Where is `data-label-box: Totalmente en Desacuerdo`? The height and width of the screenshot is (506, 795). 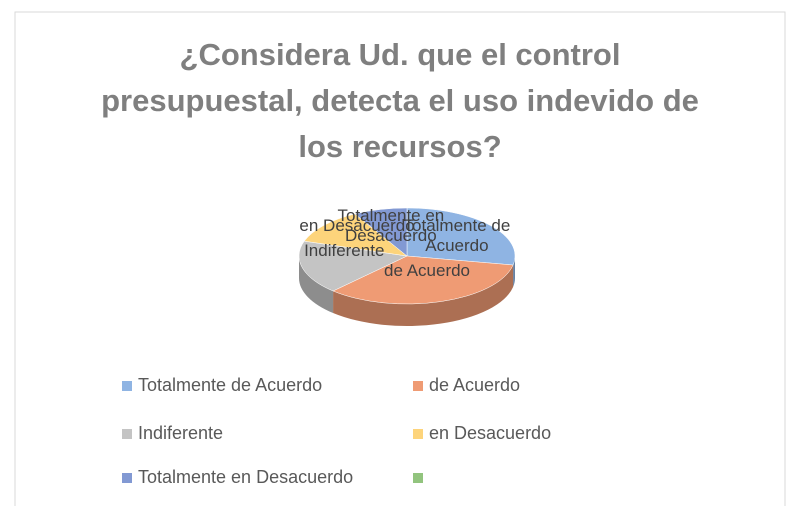
data-label-box: Totalmente en Desacuerdo is located at coordinates (391, 226).